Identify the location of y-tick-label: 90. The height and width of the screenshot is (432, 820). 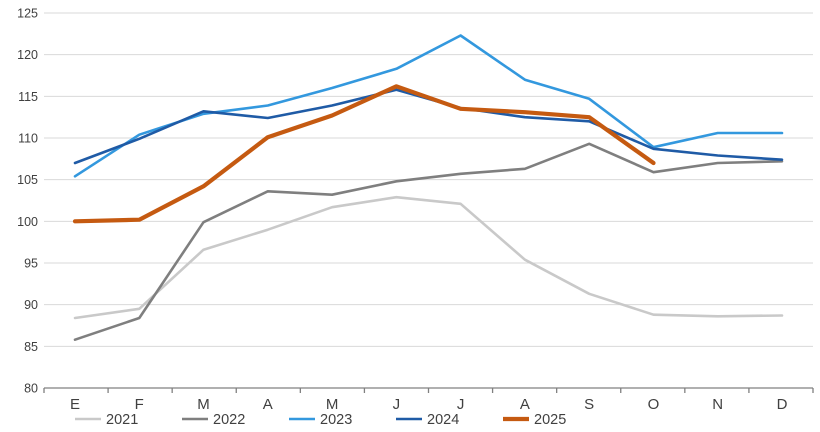
(31, 305).